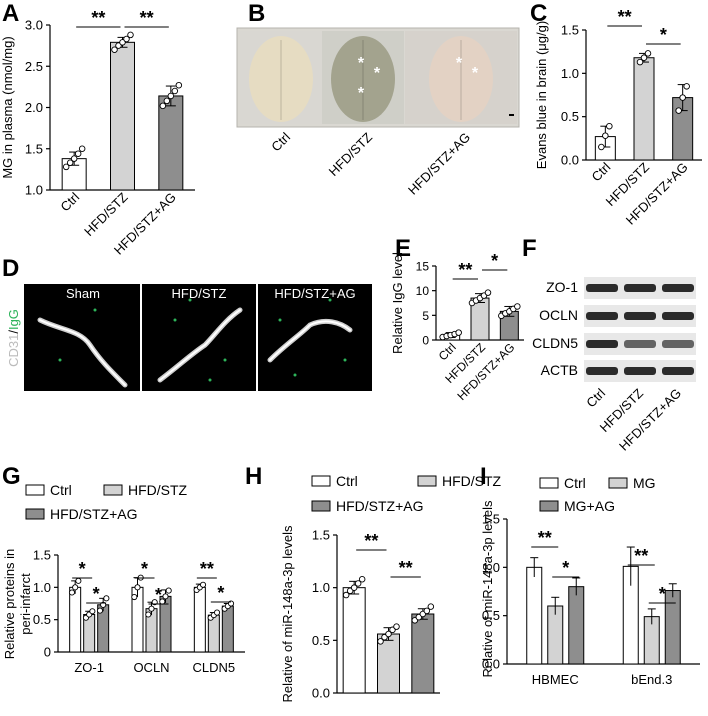 The image size is (708, 716). What do you see at coordinates (562, 287) in the screenshot?
I see `blot-label: ZO-1` at bounding box center [562, 287].